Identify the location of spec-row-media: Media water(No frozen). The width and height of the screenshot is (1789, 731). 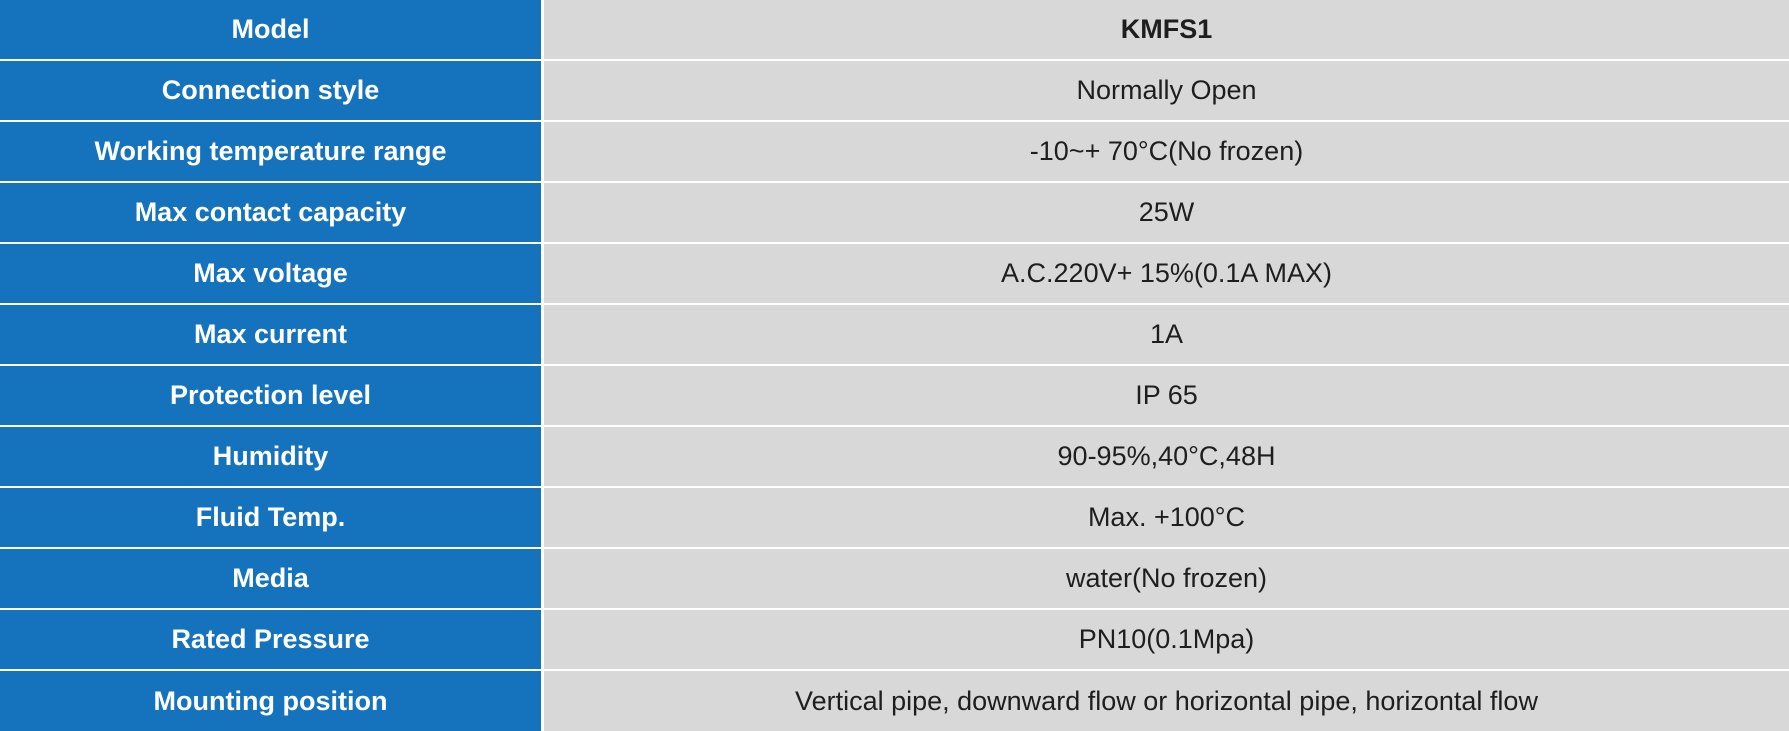
(894, 578).